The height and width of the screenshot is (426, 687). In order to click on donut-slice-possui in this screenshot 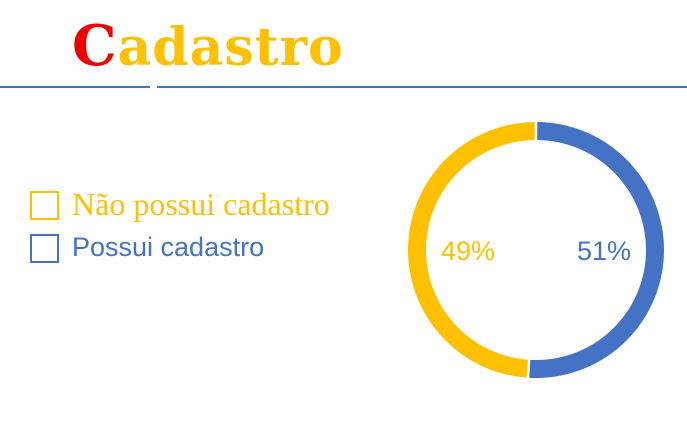, I will do `click(596, 250)`.